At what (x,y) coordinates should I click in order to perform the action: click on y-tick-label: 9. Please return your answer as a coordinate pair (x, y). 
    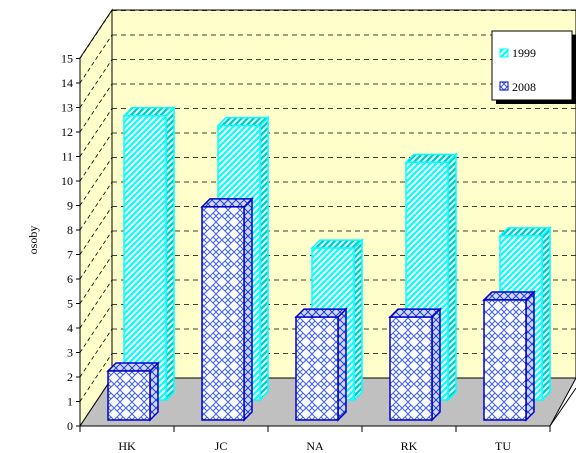
    Looking at the image, I should click on (70, 206).